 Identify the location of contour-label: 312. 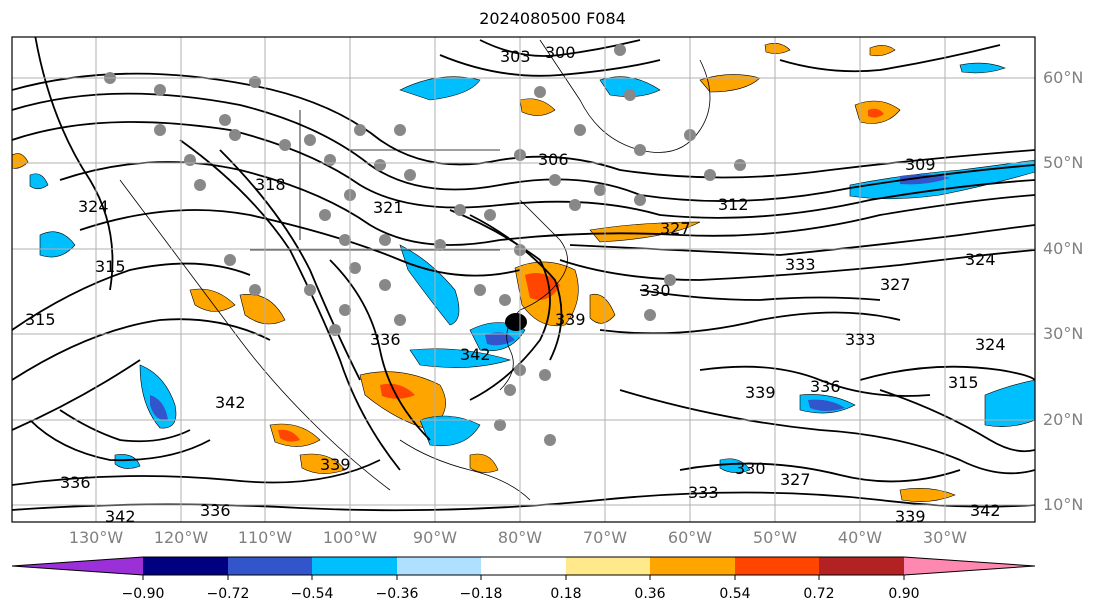
(733, 204).